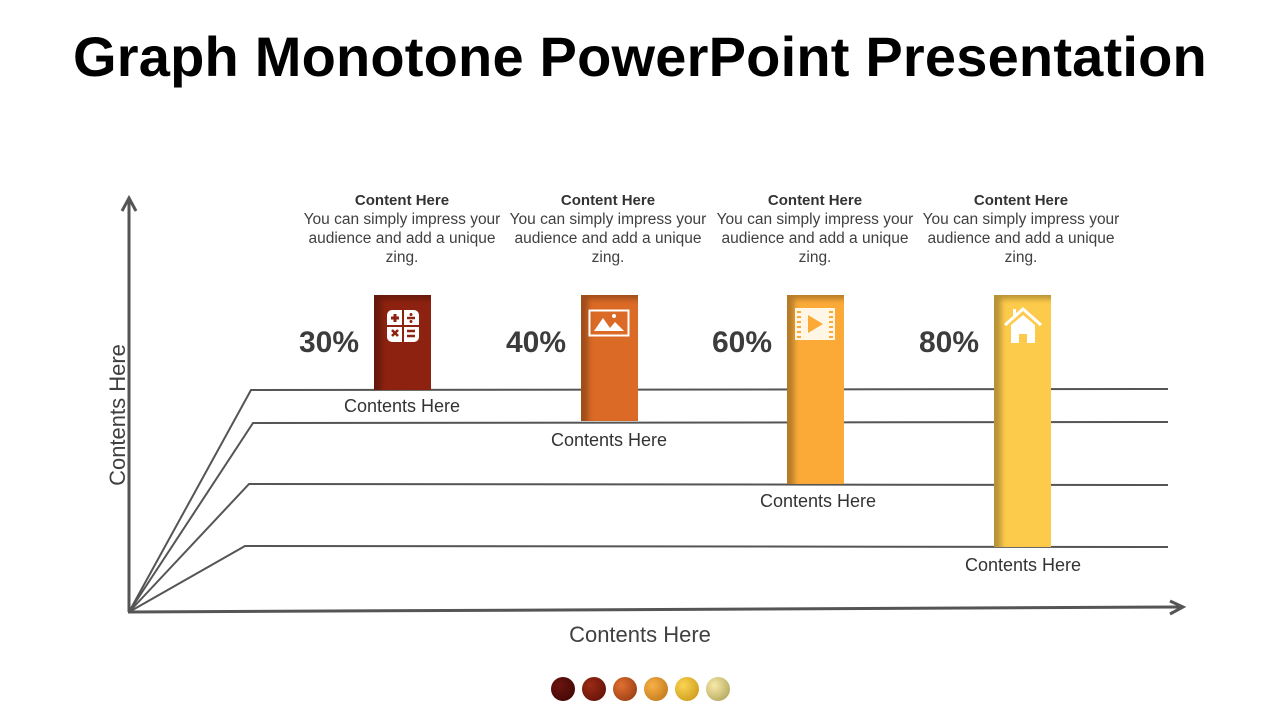 Image resolution: width=1280 pixels, height=720 pixels. What do you see at coordinates (640, 634) in the screenshot?
I see `x-axis-label: Contents Here` at bounding box center [640, 634].